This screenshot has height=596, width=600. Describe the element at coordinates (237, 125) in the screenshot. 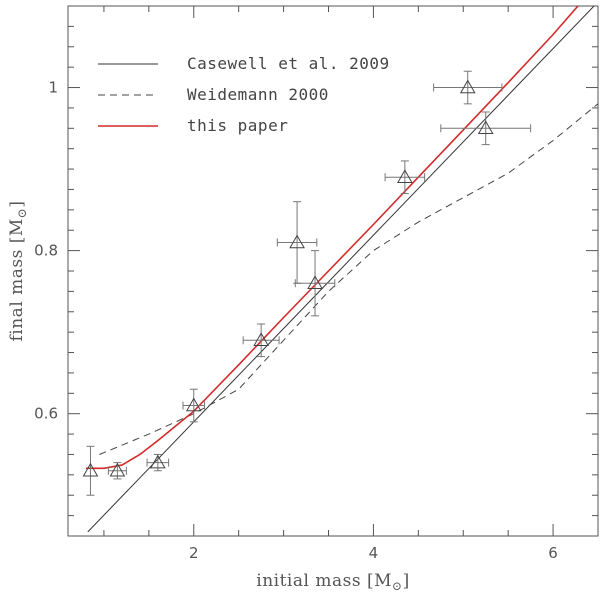

I see `legend-label: this paper` at that location.